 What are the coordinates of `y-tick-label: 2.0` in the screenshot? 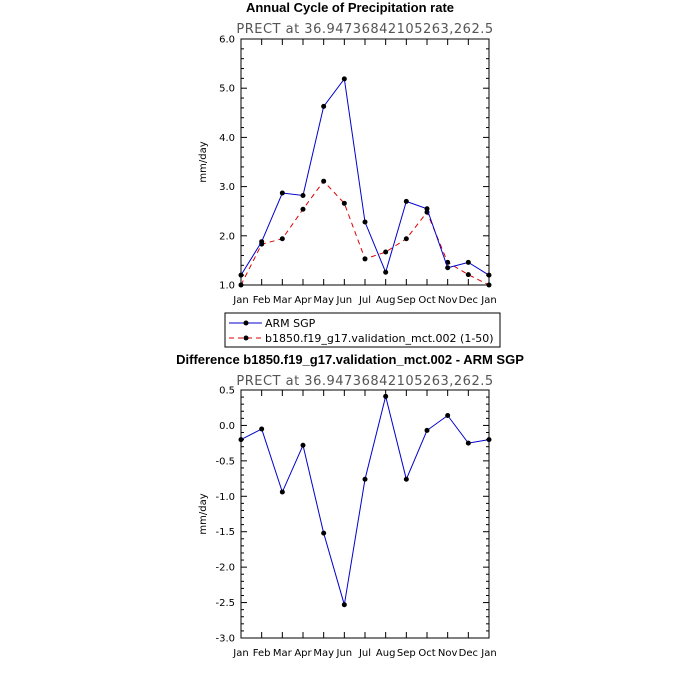 It's located at (227, 236).